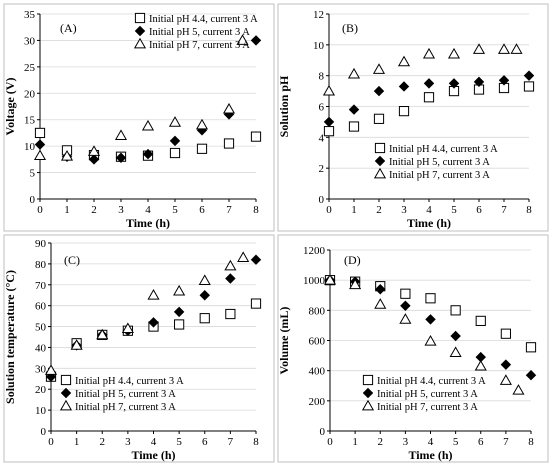 The height and width of the screenshot is (466, 550). I want to click on panel-c-ytick-label: 10, so click(41, 411).